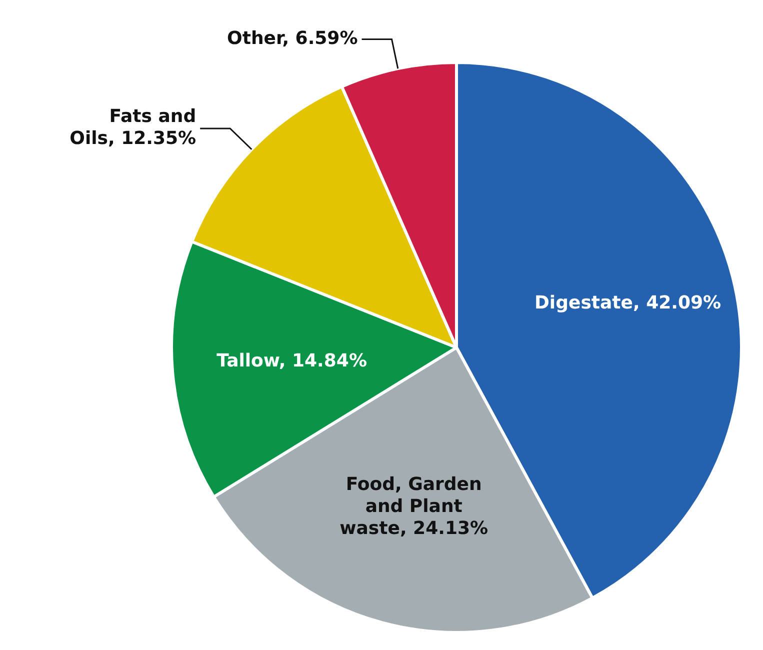 The width and height of the screenshot is (763, 650). Describe the element at coordinates (133, 128) in the screenshot. I see `slice-label: Fats and Oils, 12.35%` at that location.